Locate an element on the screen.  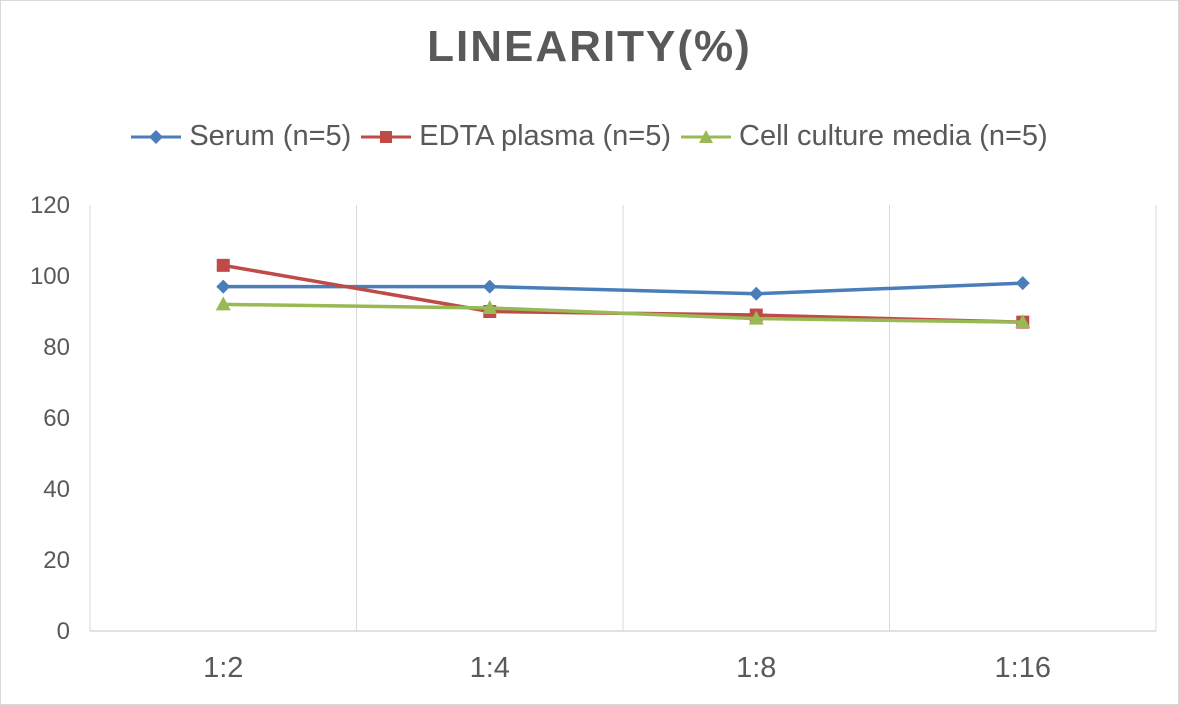
legend-label-edta-plasma: EDTA plasma (n=5) is located at coordinates (545, 136).